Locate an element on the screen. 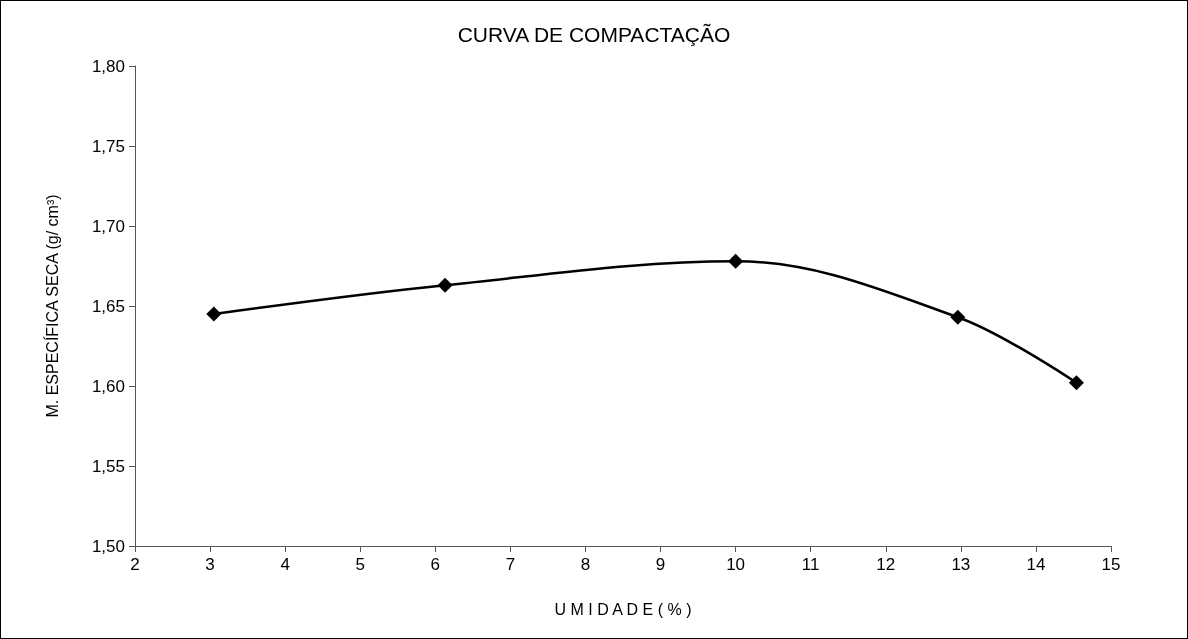 This screenshot has width=1188, height=639. y-tick-label: 1,60 is located at coordinates (108, 386).